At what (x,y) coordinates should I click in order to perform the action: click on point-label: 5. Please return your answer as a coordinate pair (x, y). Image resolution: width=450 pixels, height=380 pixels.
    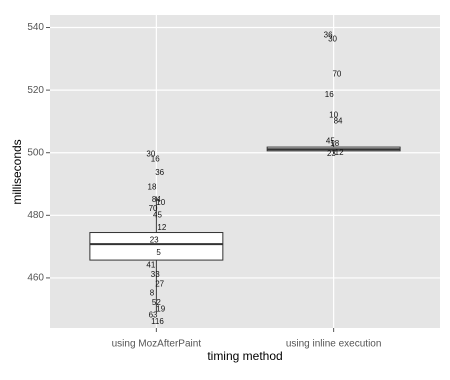
    Looking at the image, I should click on (158, 252).